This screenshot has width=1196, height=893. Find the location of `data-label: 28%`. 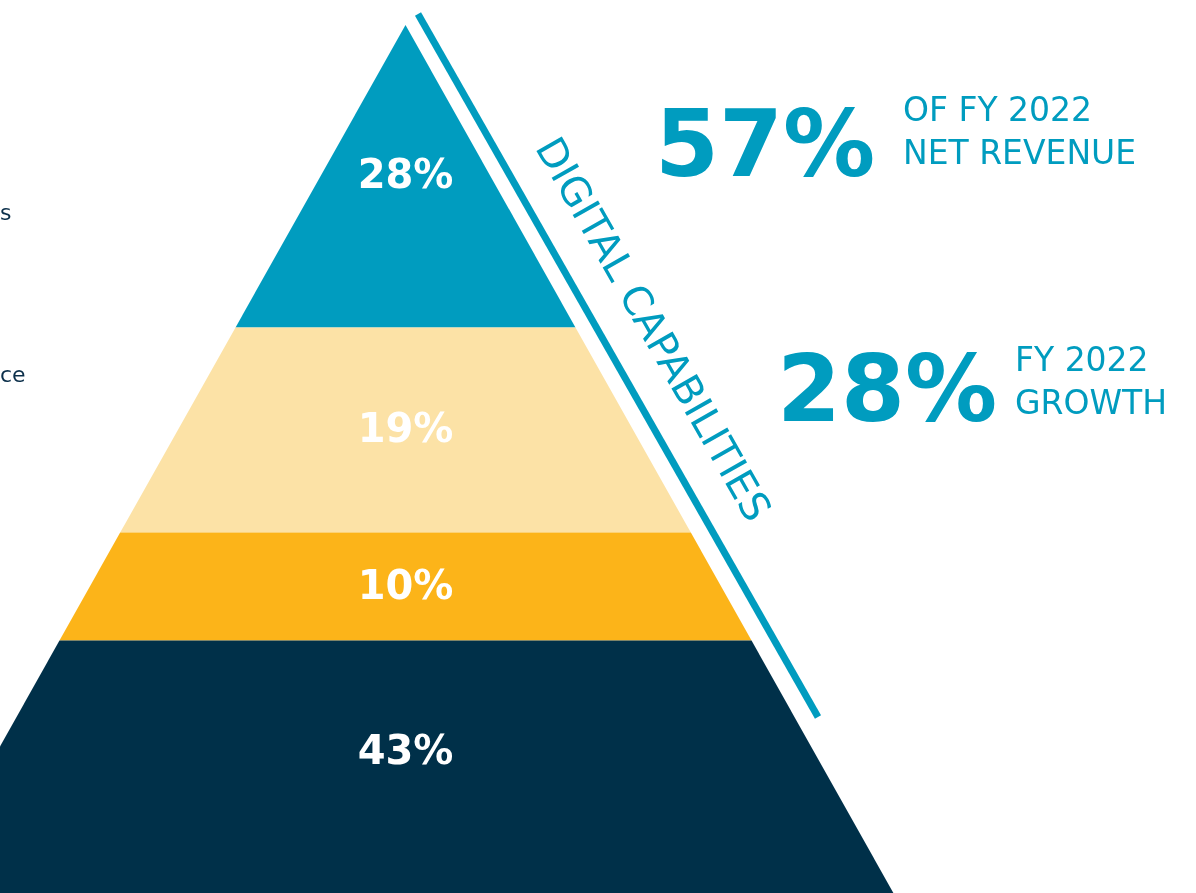

data-label: 28% is located at coordinates (405, 174).